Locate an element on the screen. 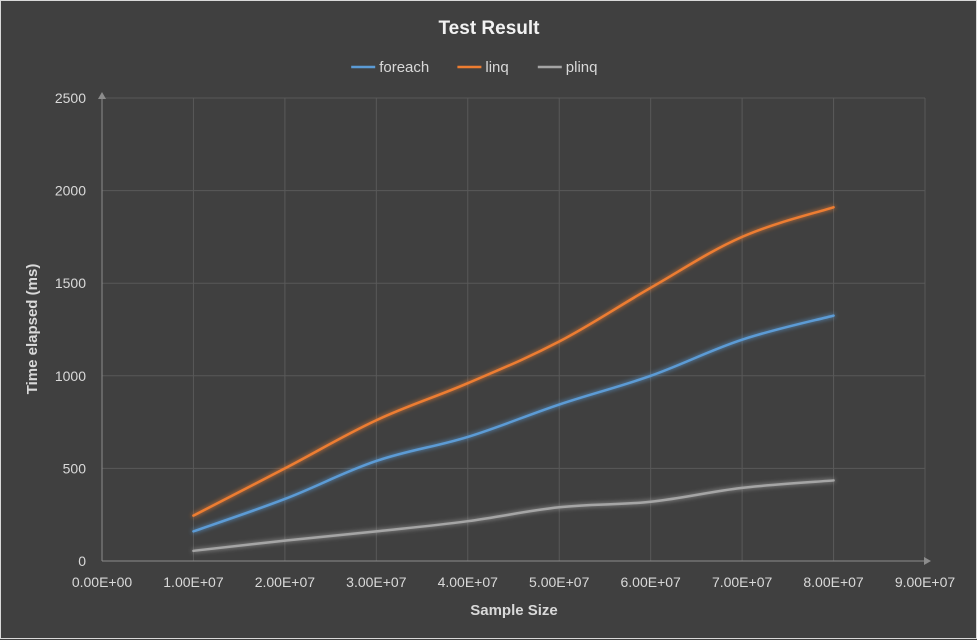  x-tick-label: 6.00E+07 is located at coordinates (650, 582).